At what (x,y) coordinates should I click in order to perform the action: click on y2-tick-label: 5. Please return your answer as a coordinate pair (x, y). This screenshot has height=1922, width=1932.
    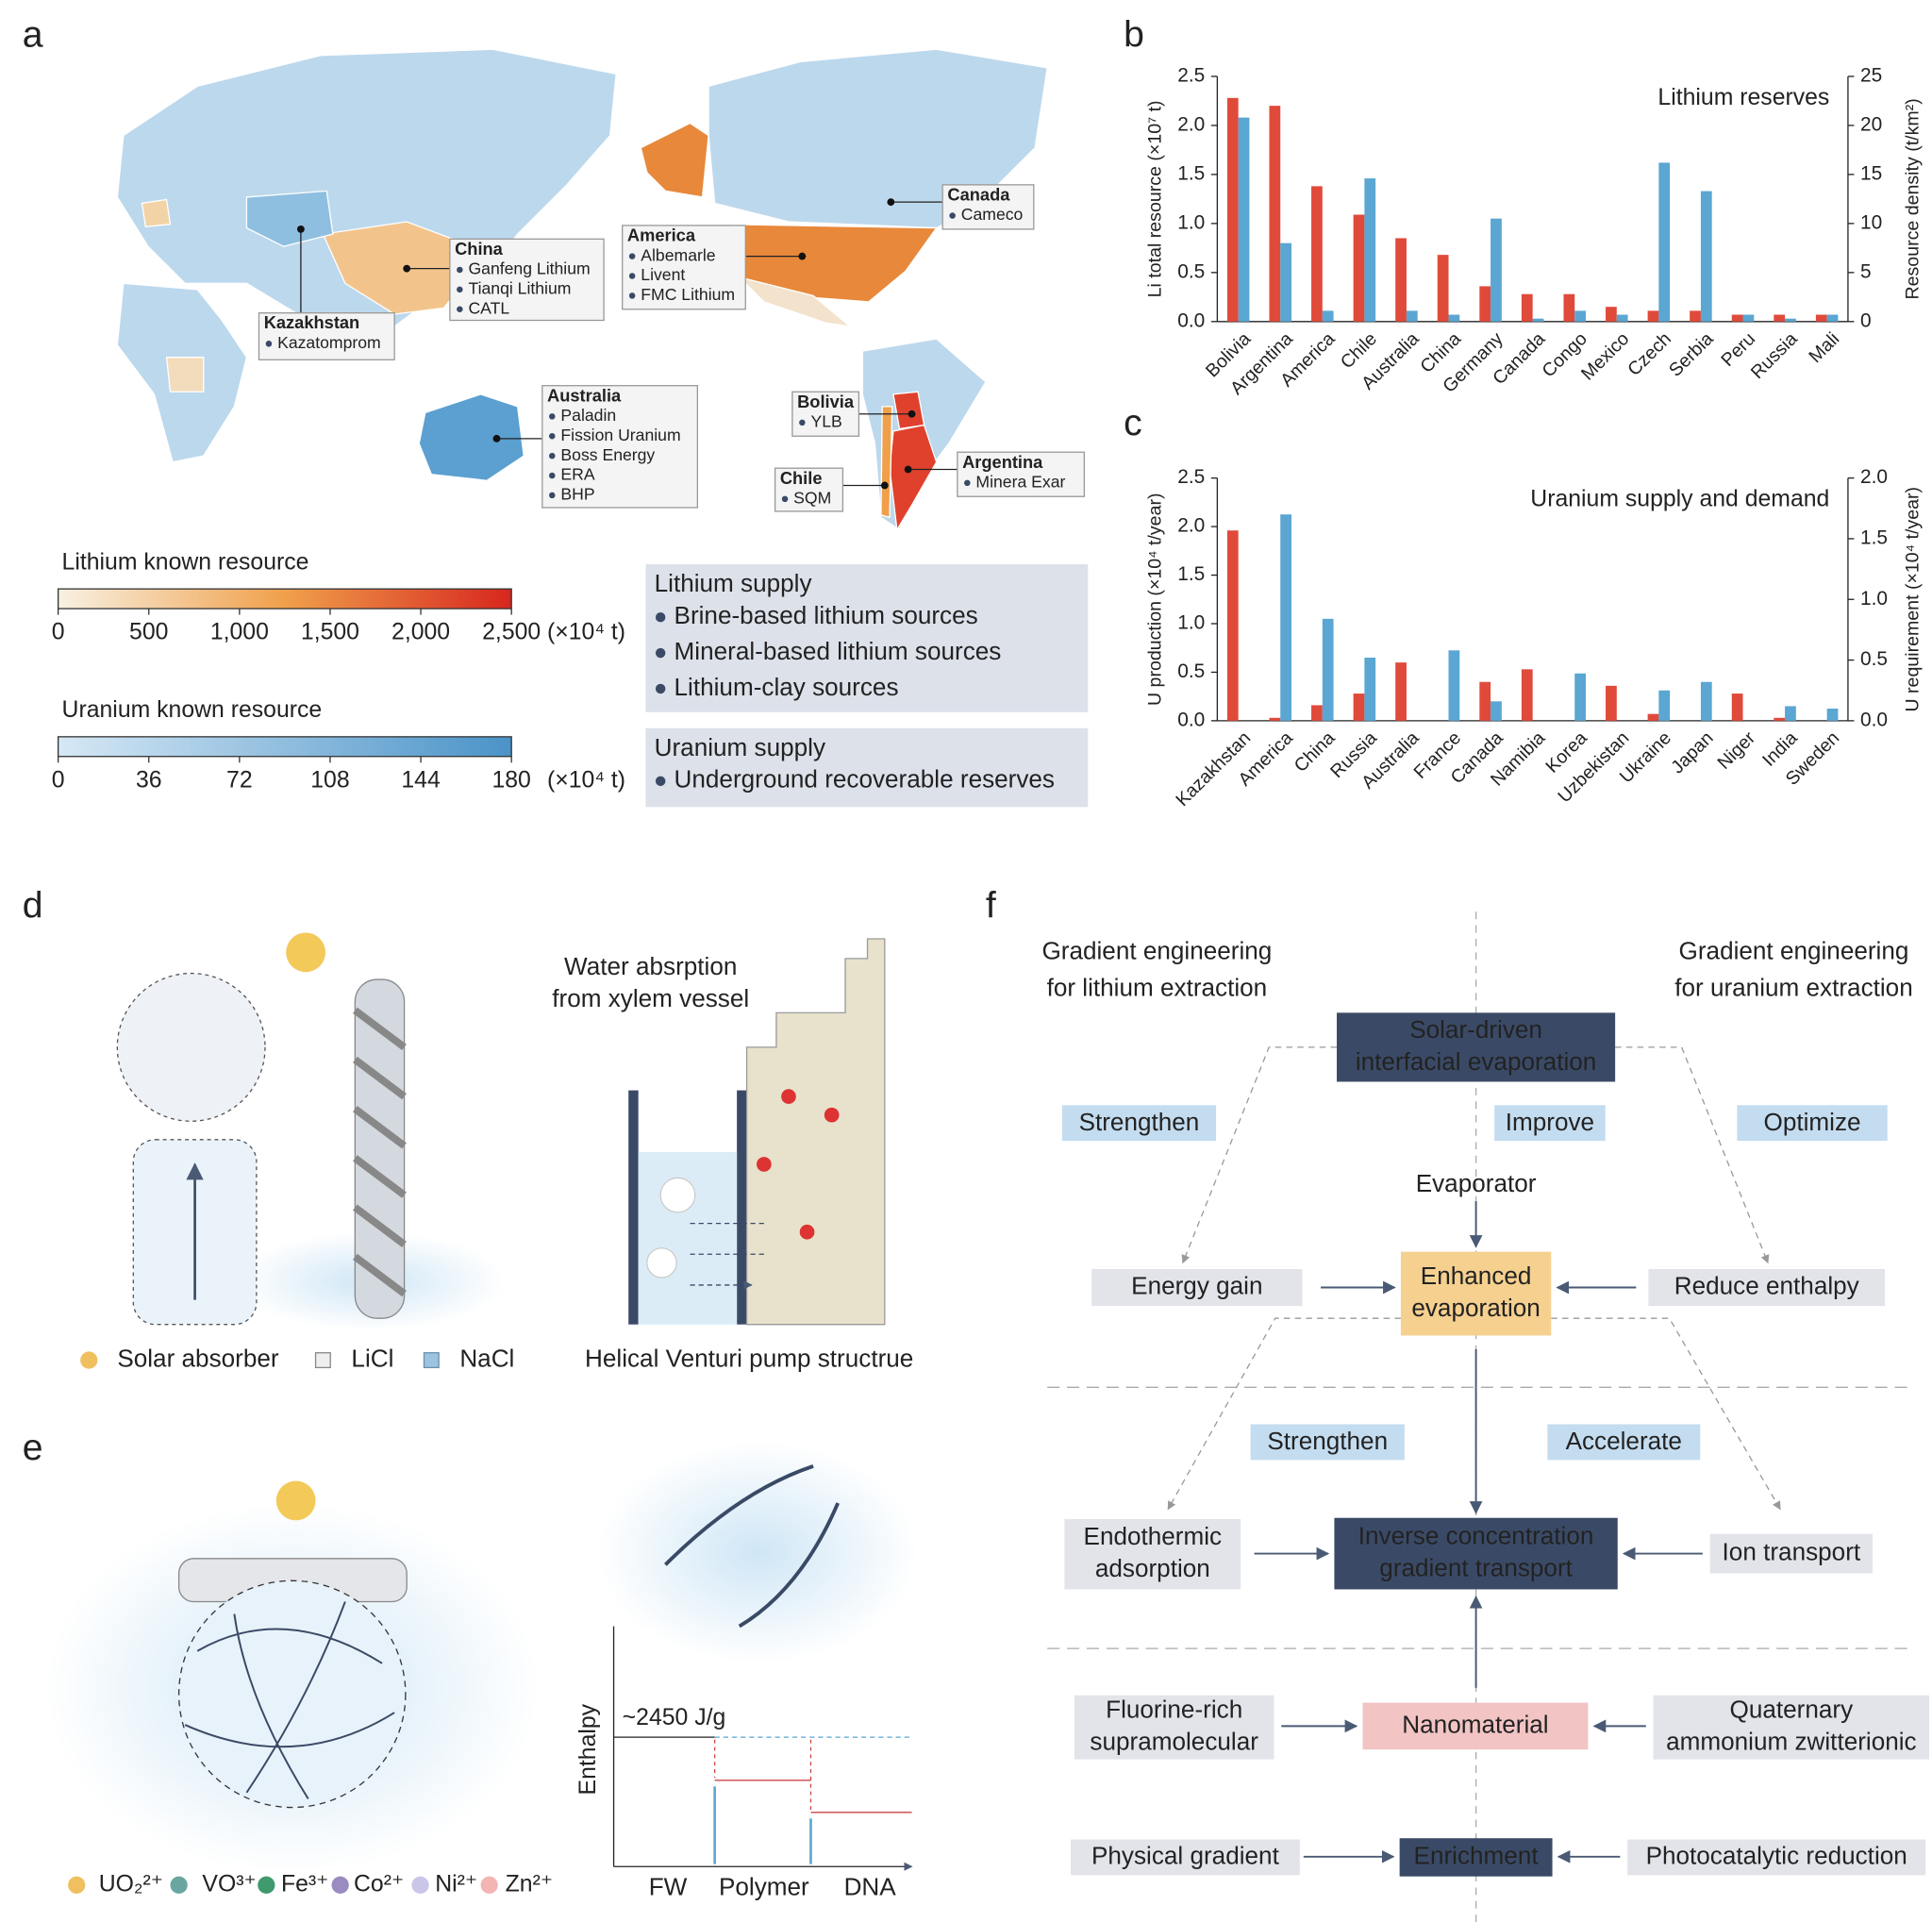
    Looking at the image, I should click on (1866, 271).